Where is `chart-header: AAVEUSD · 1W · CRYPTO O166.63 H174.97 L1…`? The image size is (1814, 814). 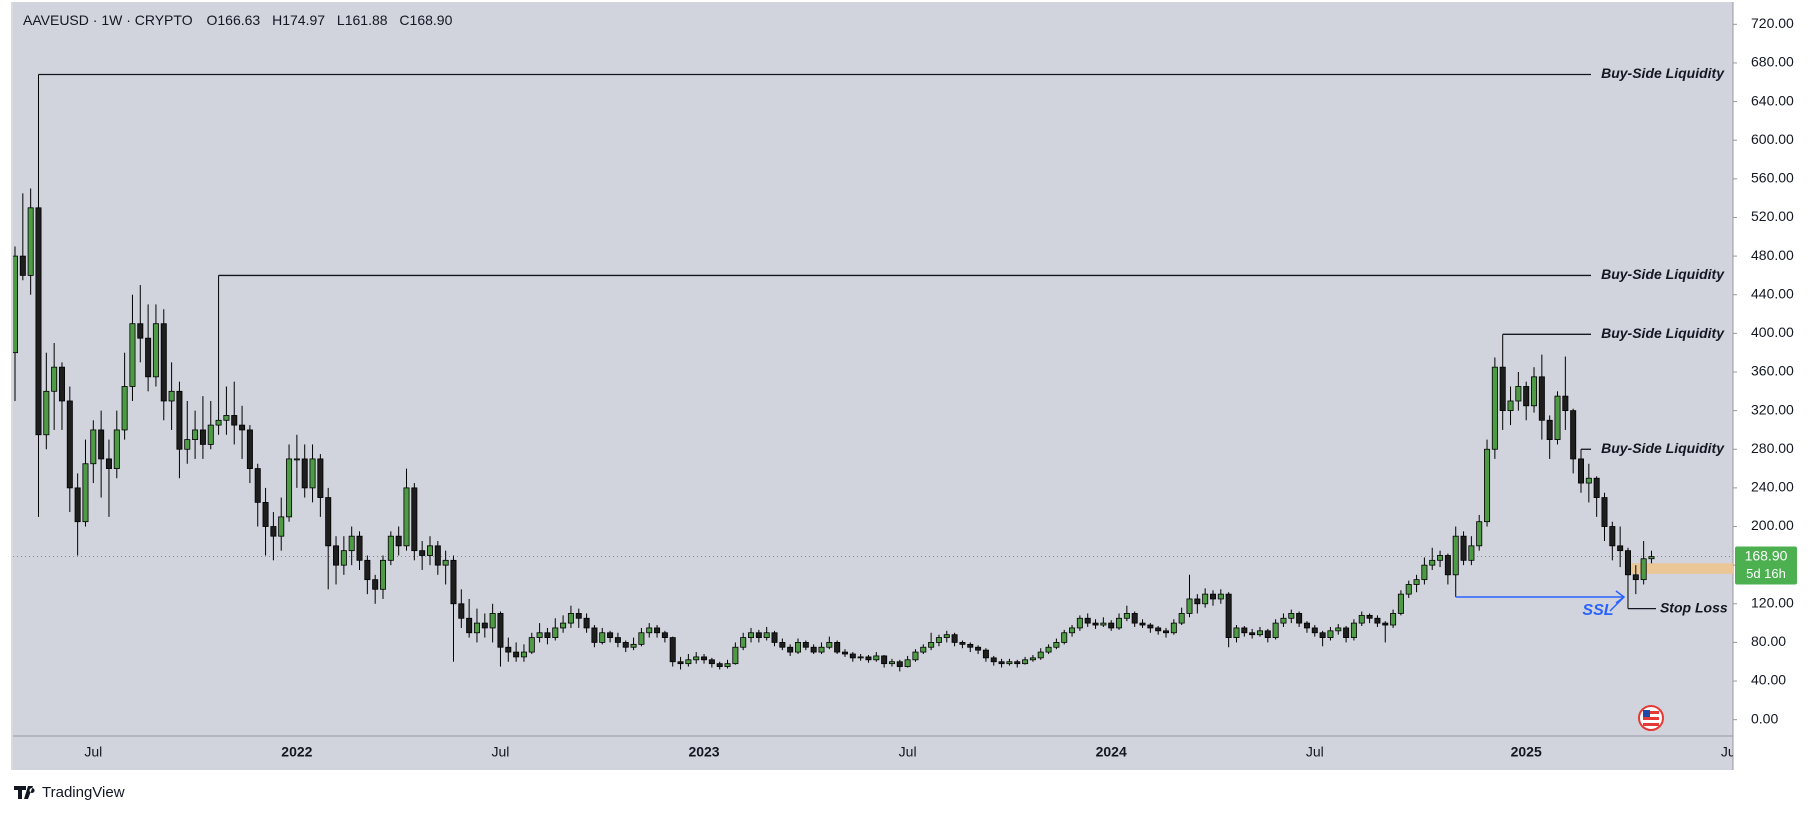 chart-header: AAVEUSD · 1W · CRYPTO O166.63 H174.97 L1… is located at coordinates (238, 20).